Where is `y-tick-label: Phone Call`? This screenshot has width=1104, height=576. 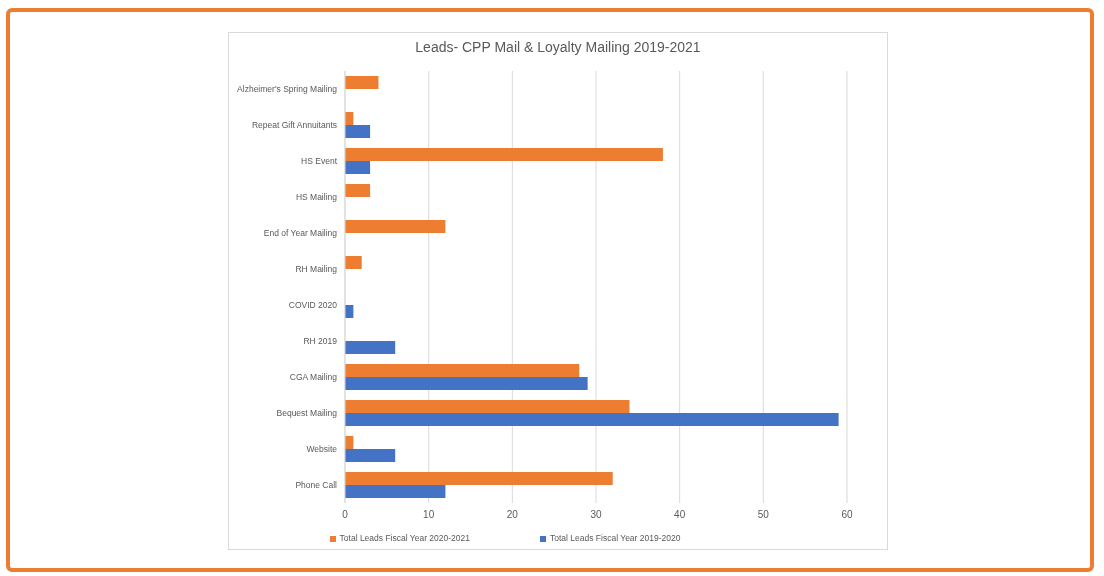
y-tick-label: Phone Call is located at coordinates (316, 485).